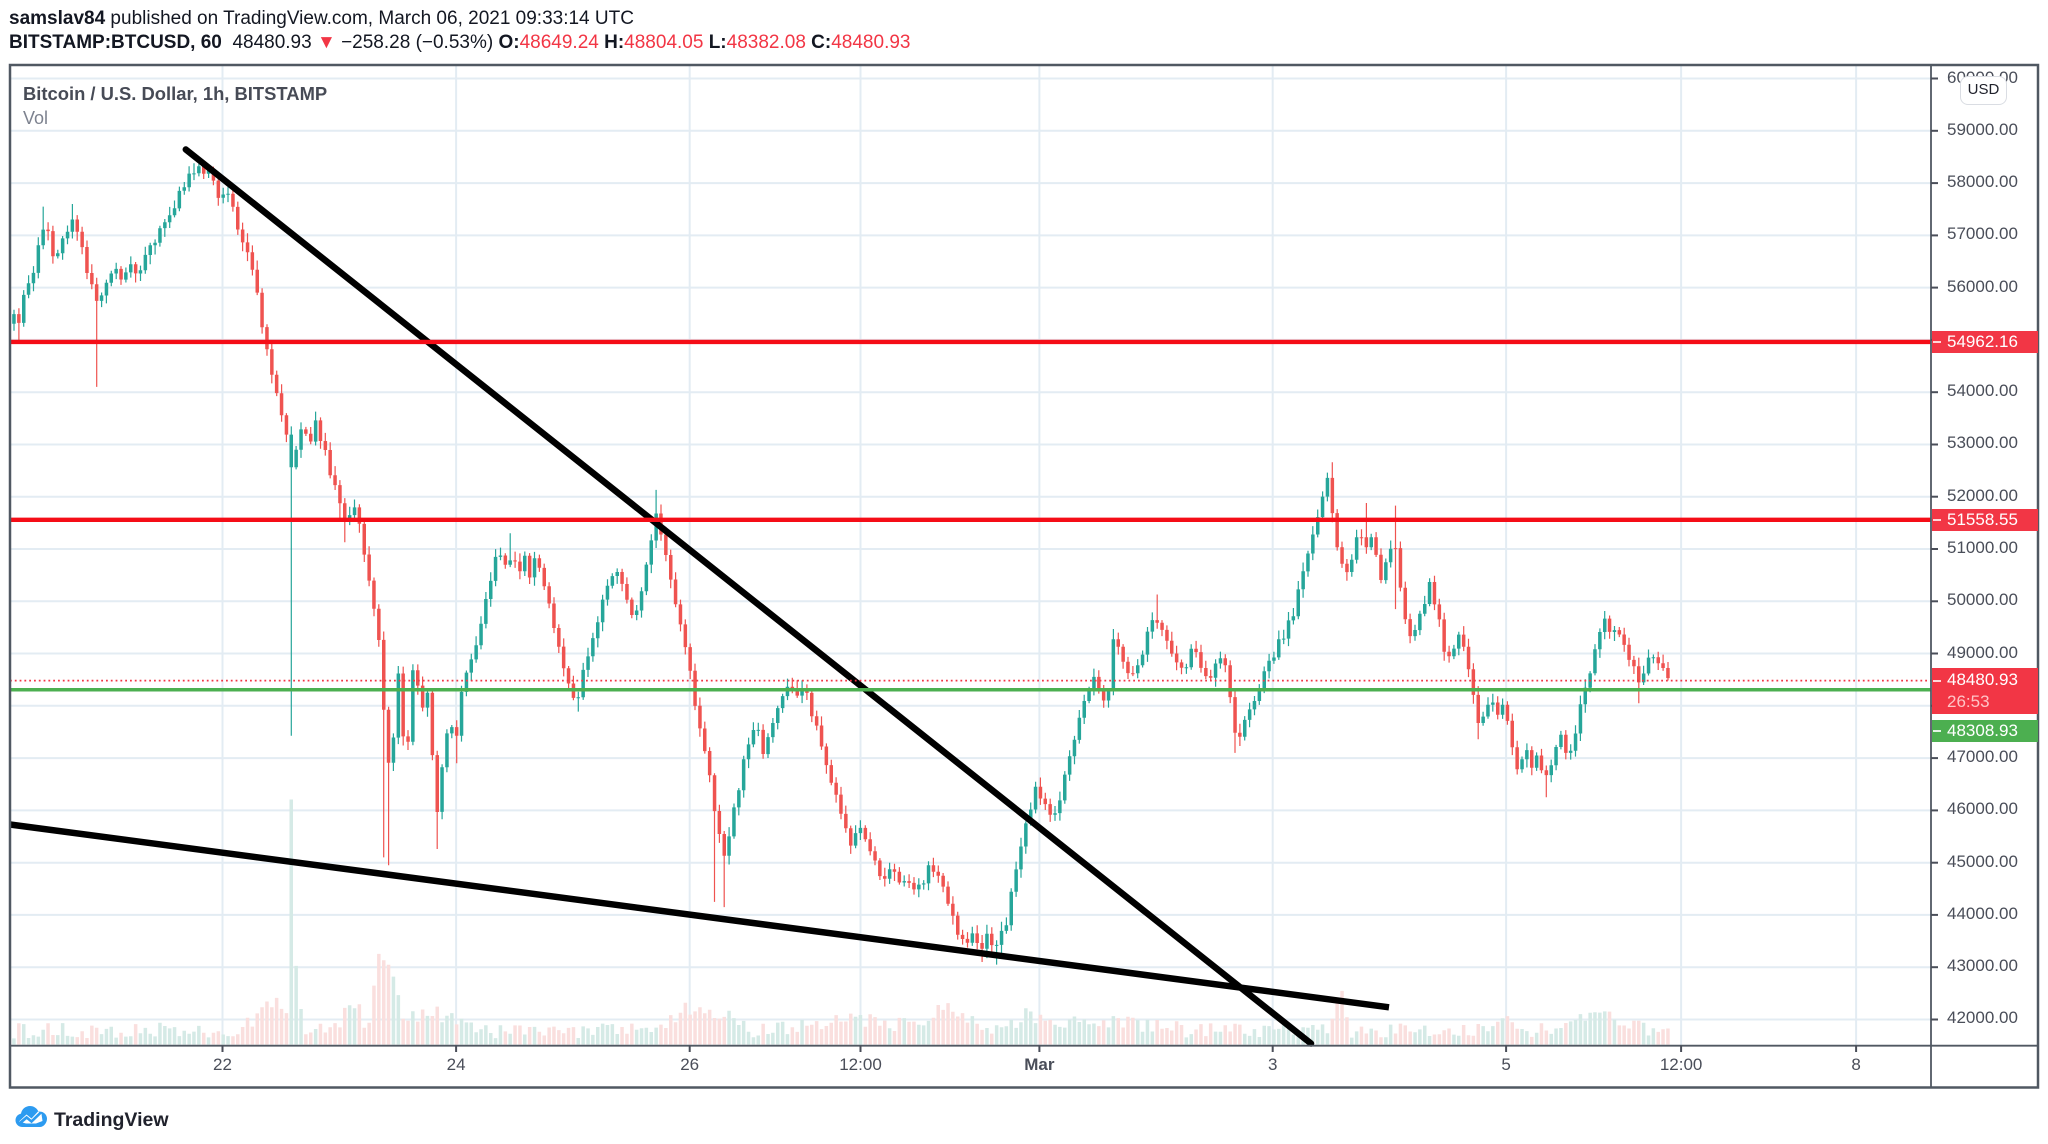 Image resolution: width=2048 pixels, height=1144 pixels. I want to click on svg-text: TradingView, so click(111, 1120).